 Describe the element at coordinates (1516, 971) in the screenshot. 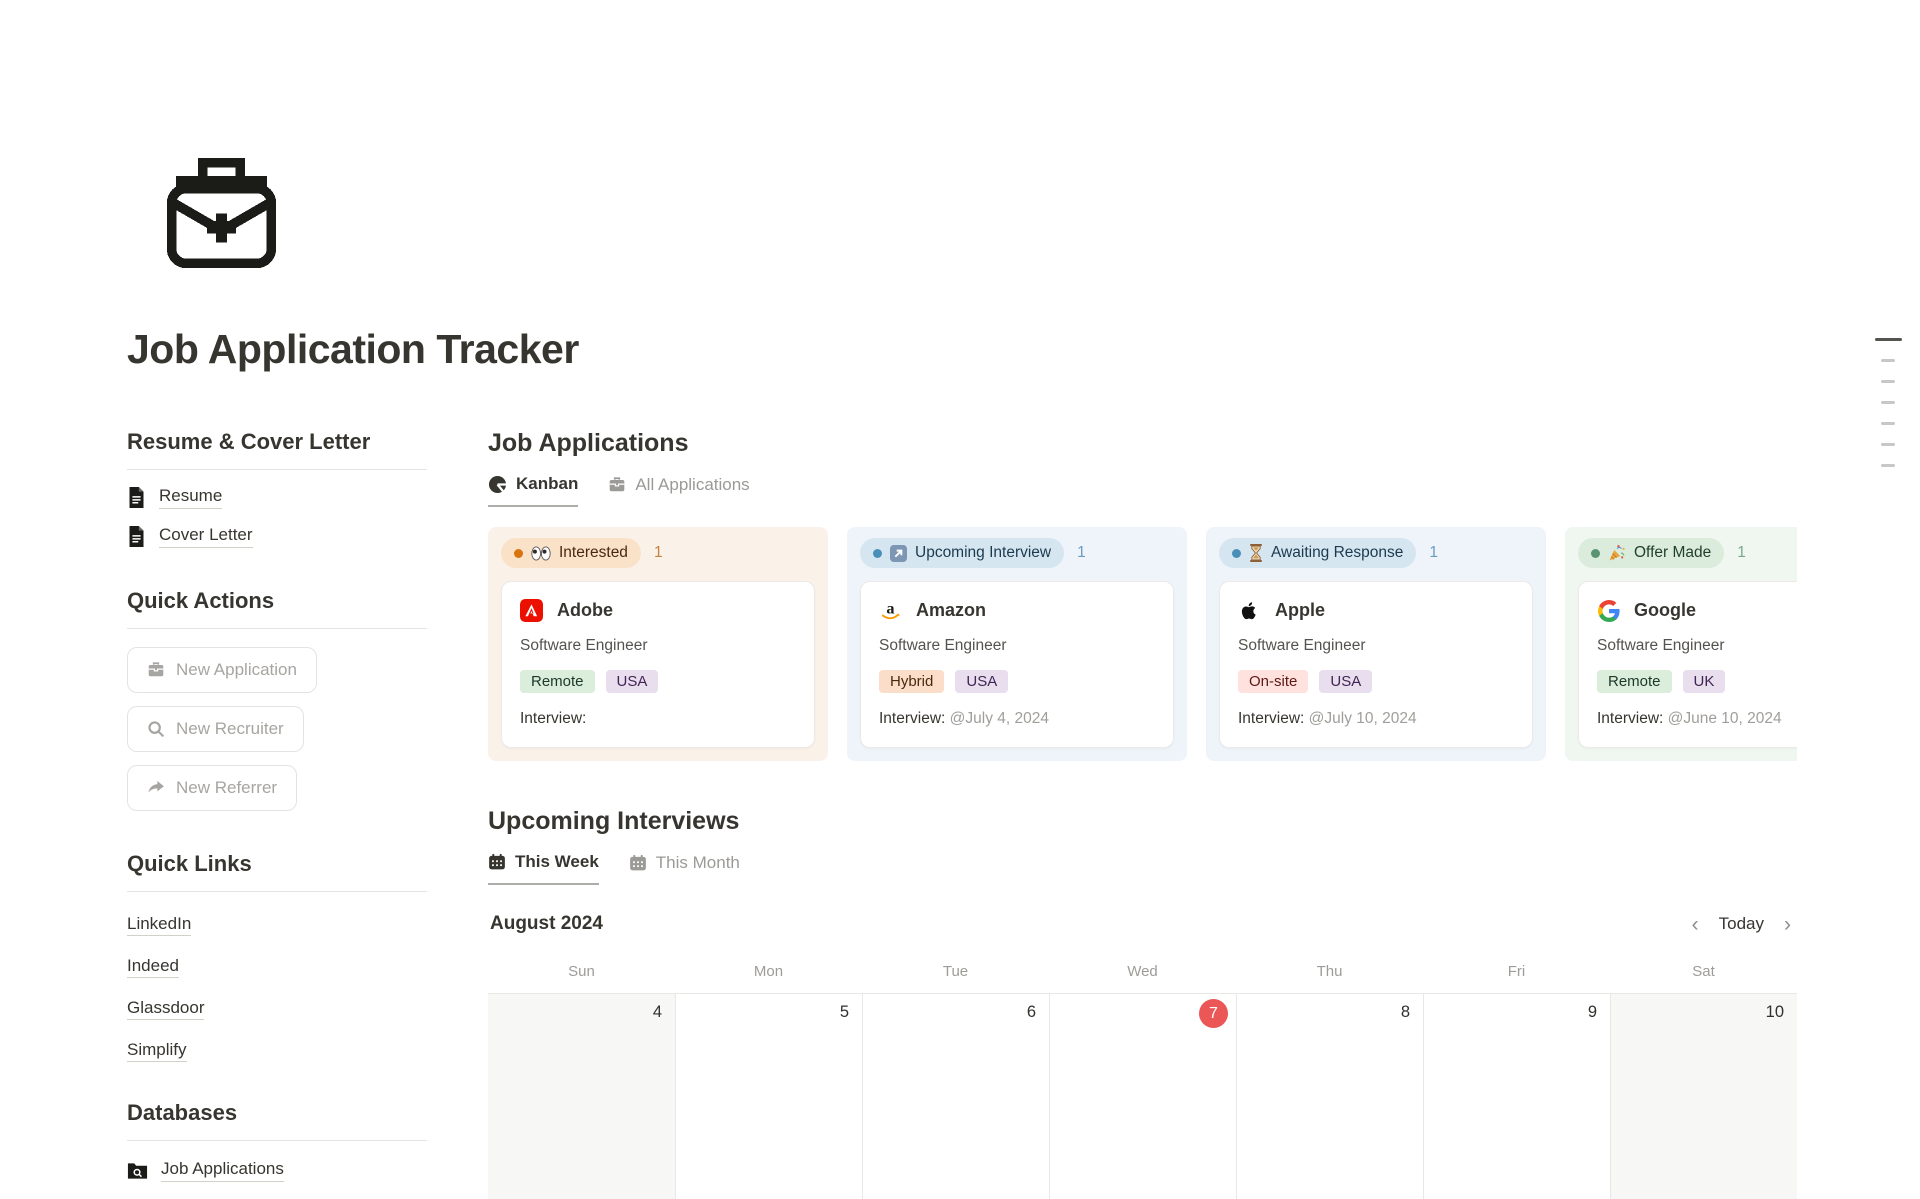

I see `dow-fri: Fri` at that location.